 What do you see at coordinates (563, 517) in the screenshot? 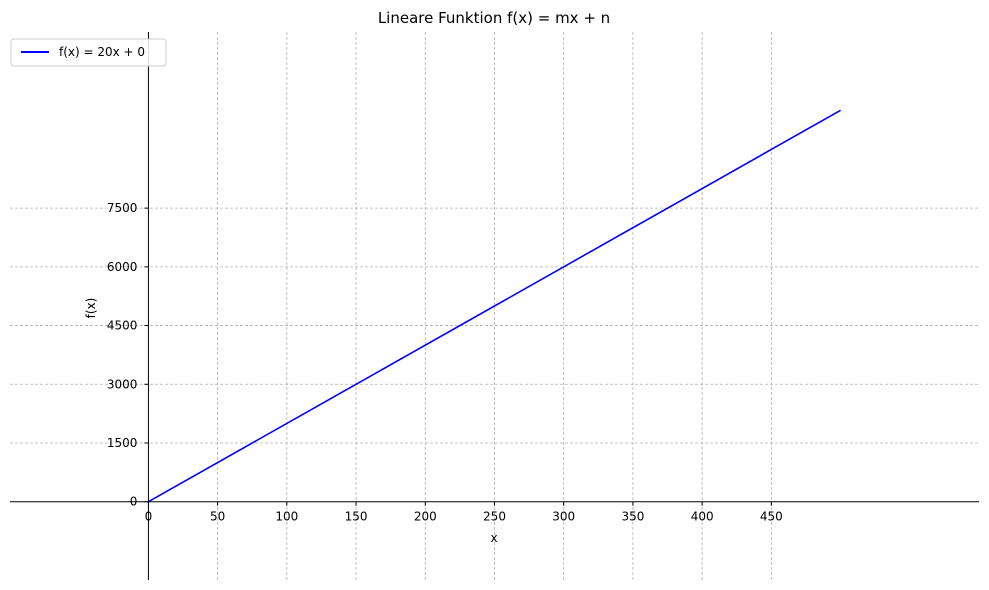
I see `x-tick-label-6: 300` at bounding box center [563, 517].